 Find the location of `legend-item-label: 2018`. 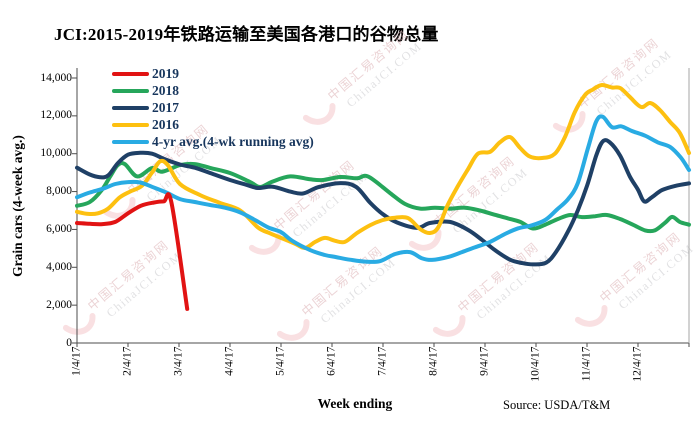

legend-item-label: 2018 is located at coordinates (165, 90).